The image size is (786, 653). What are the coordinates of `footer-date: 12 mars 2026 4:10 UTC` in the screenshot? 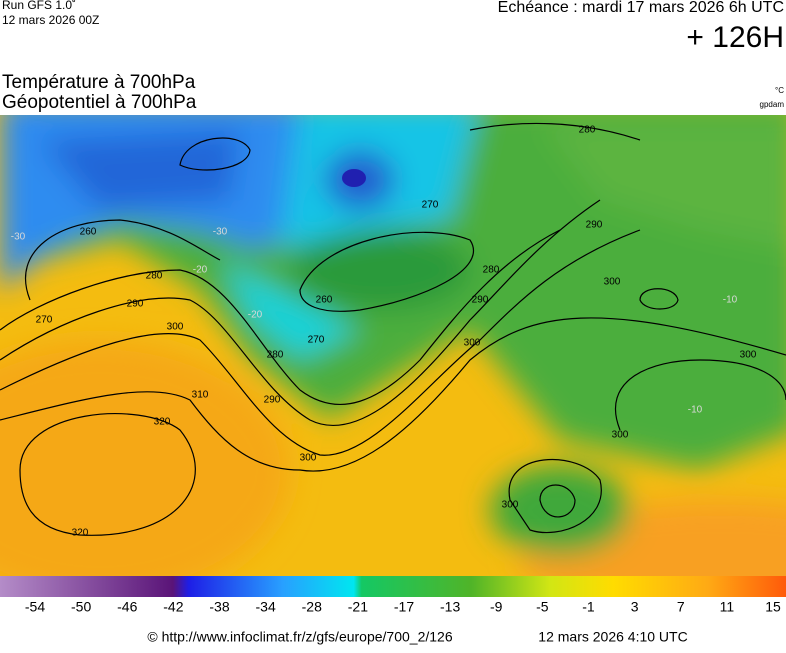 It's located at (612, 637).